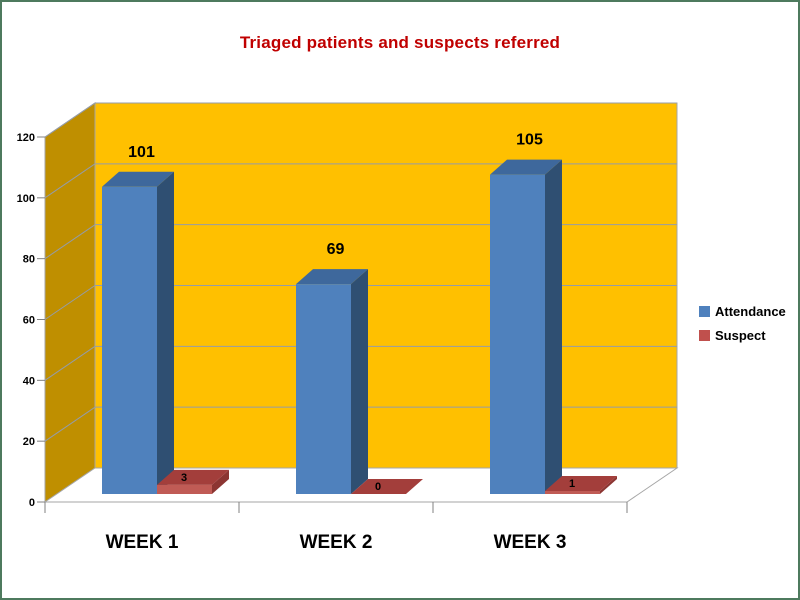 This screenshot has width=800, height=600. I want to click on attendance-bar-week-2-top, so click(332, 277).